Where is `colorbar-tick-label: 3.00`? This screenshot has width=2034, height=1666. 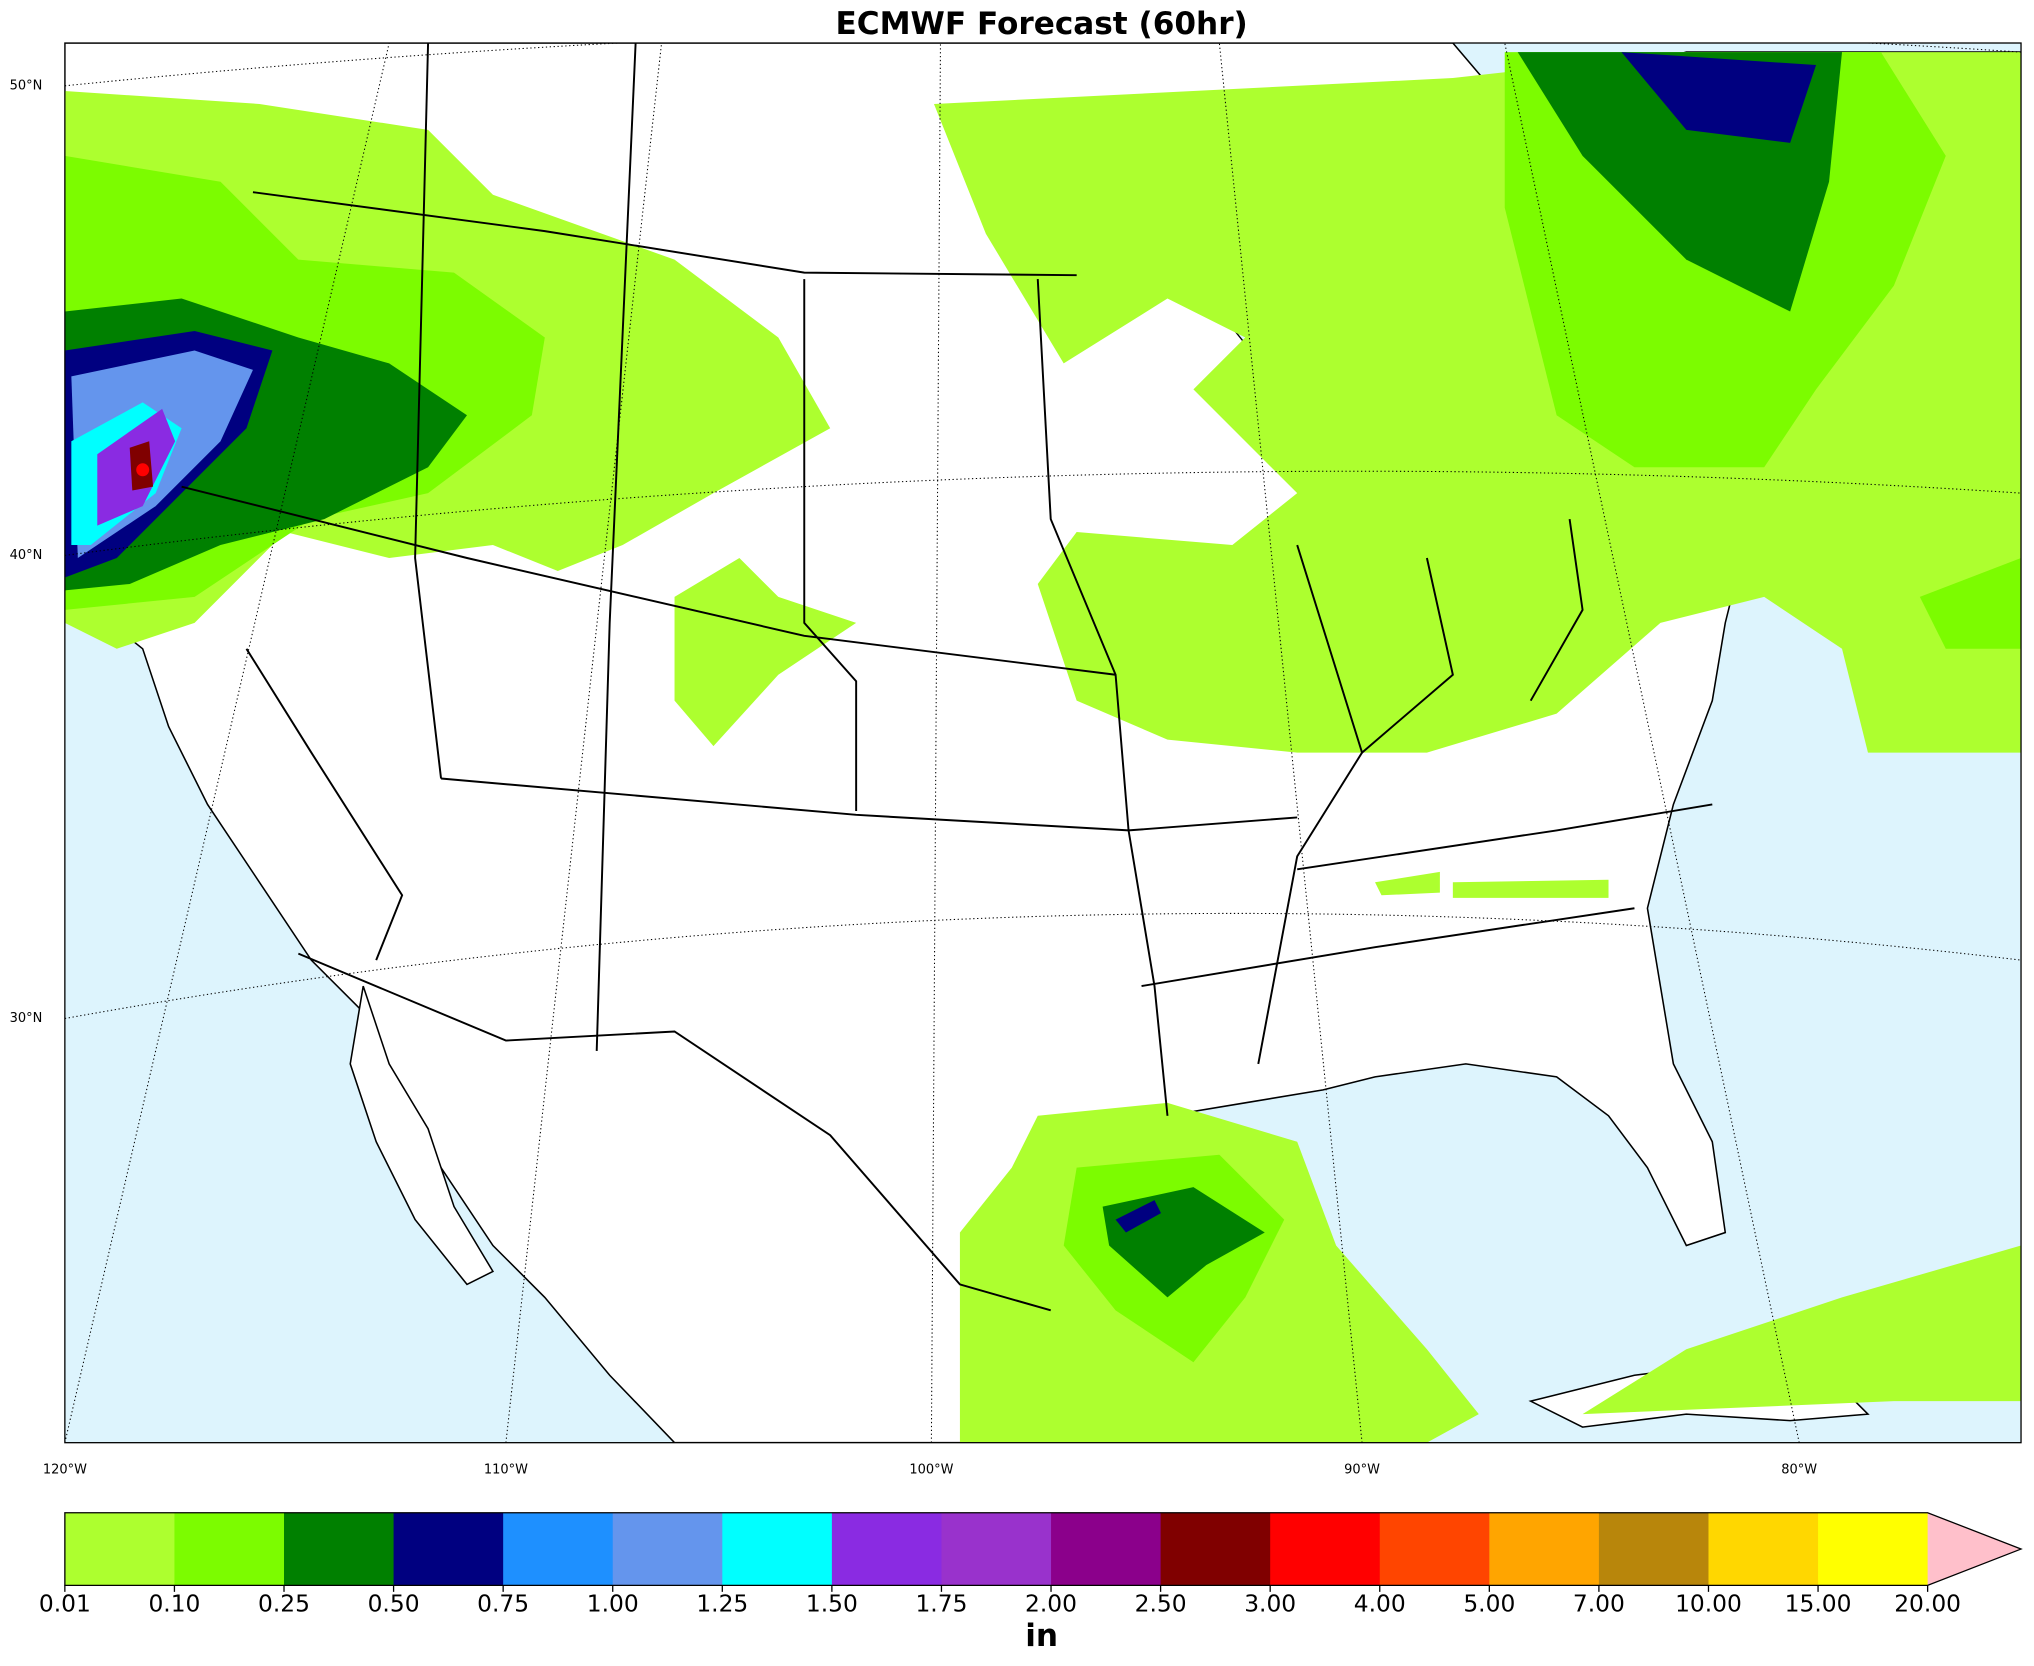
colorbar-tick-label: 3.00 is located at coordinates (1270, 1603).